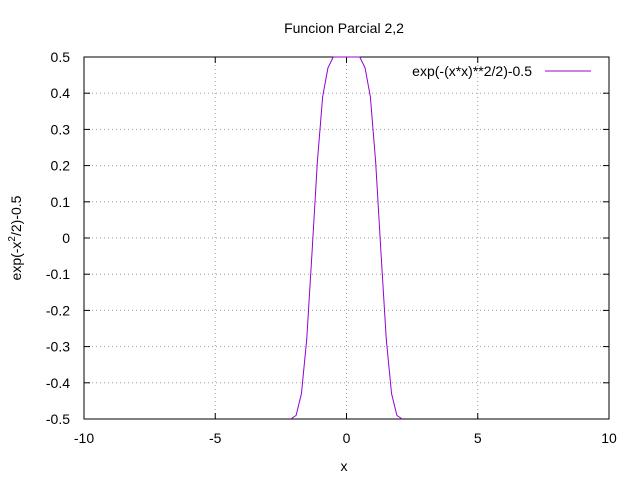 The width and height of the screenshot is (640, 480). What do you see at coordinates (61, 166) in the screenshot?
I see `y-tick-label: 0.2` at bounding box center [61, 166].